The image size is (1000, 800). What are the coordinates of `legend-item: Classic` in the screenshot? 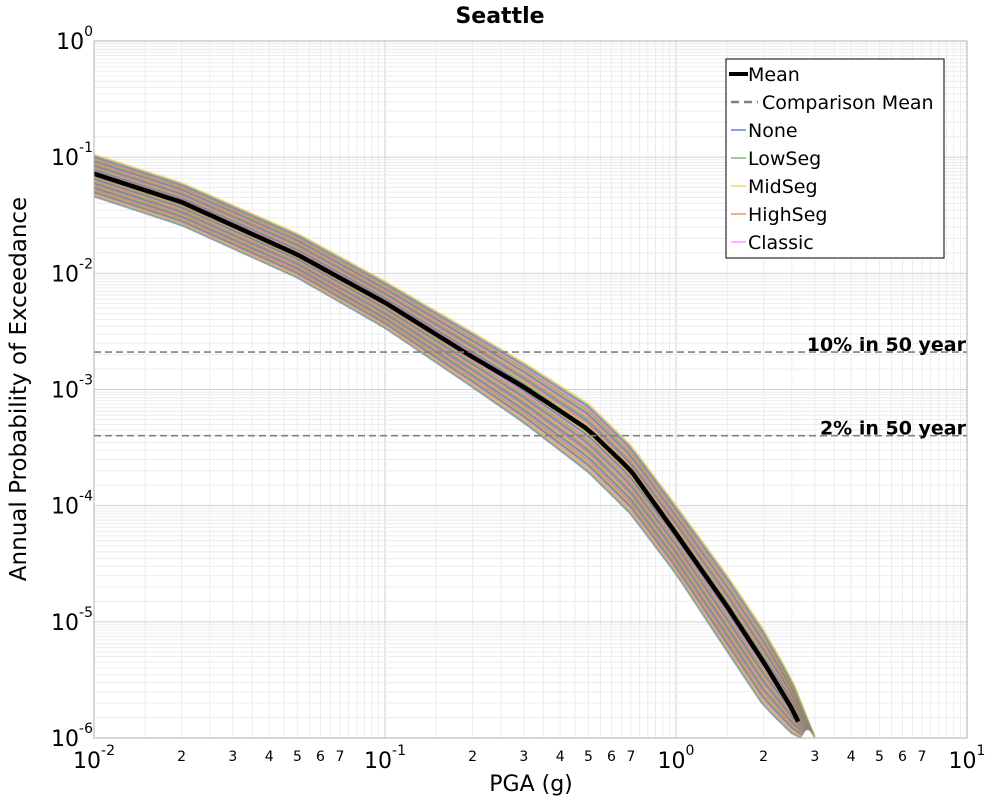 It's located at (772, 243).